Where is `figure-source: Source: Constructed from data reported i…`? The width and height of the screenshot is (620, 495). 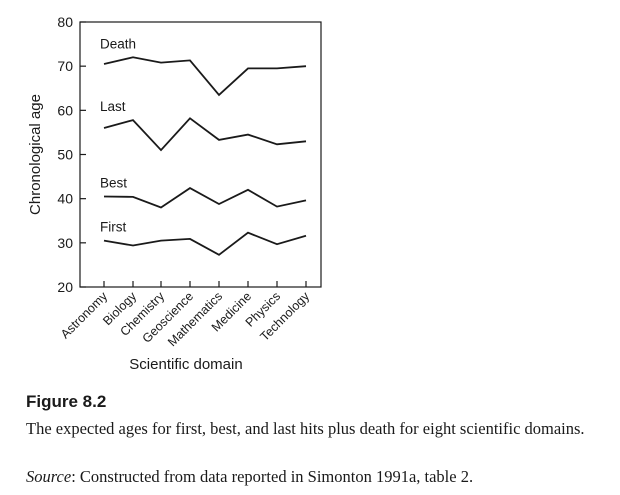
figure-source: Source: Constructed from data reported i… is located at coordinates (316, 477).